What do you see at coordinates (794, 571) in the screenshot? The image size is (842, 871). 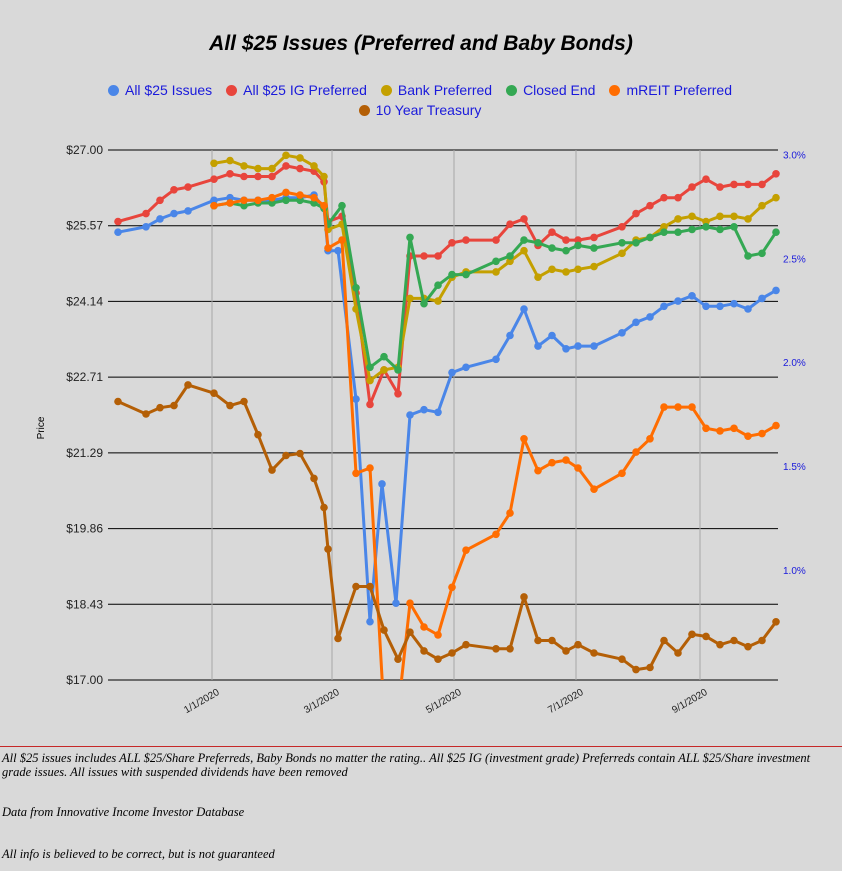 I see `y2-tick-label: 1.0%` at bounding box center [794, 571].